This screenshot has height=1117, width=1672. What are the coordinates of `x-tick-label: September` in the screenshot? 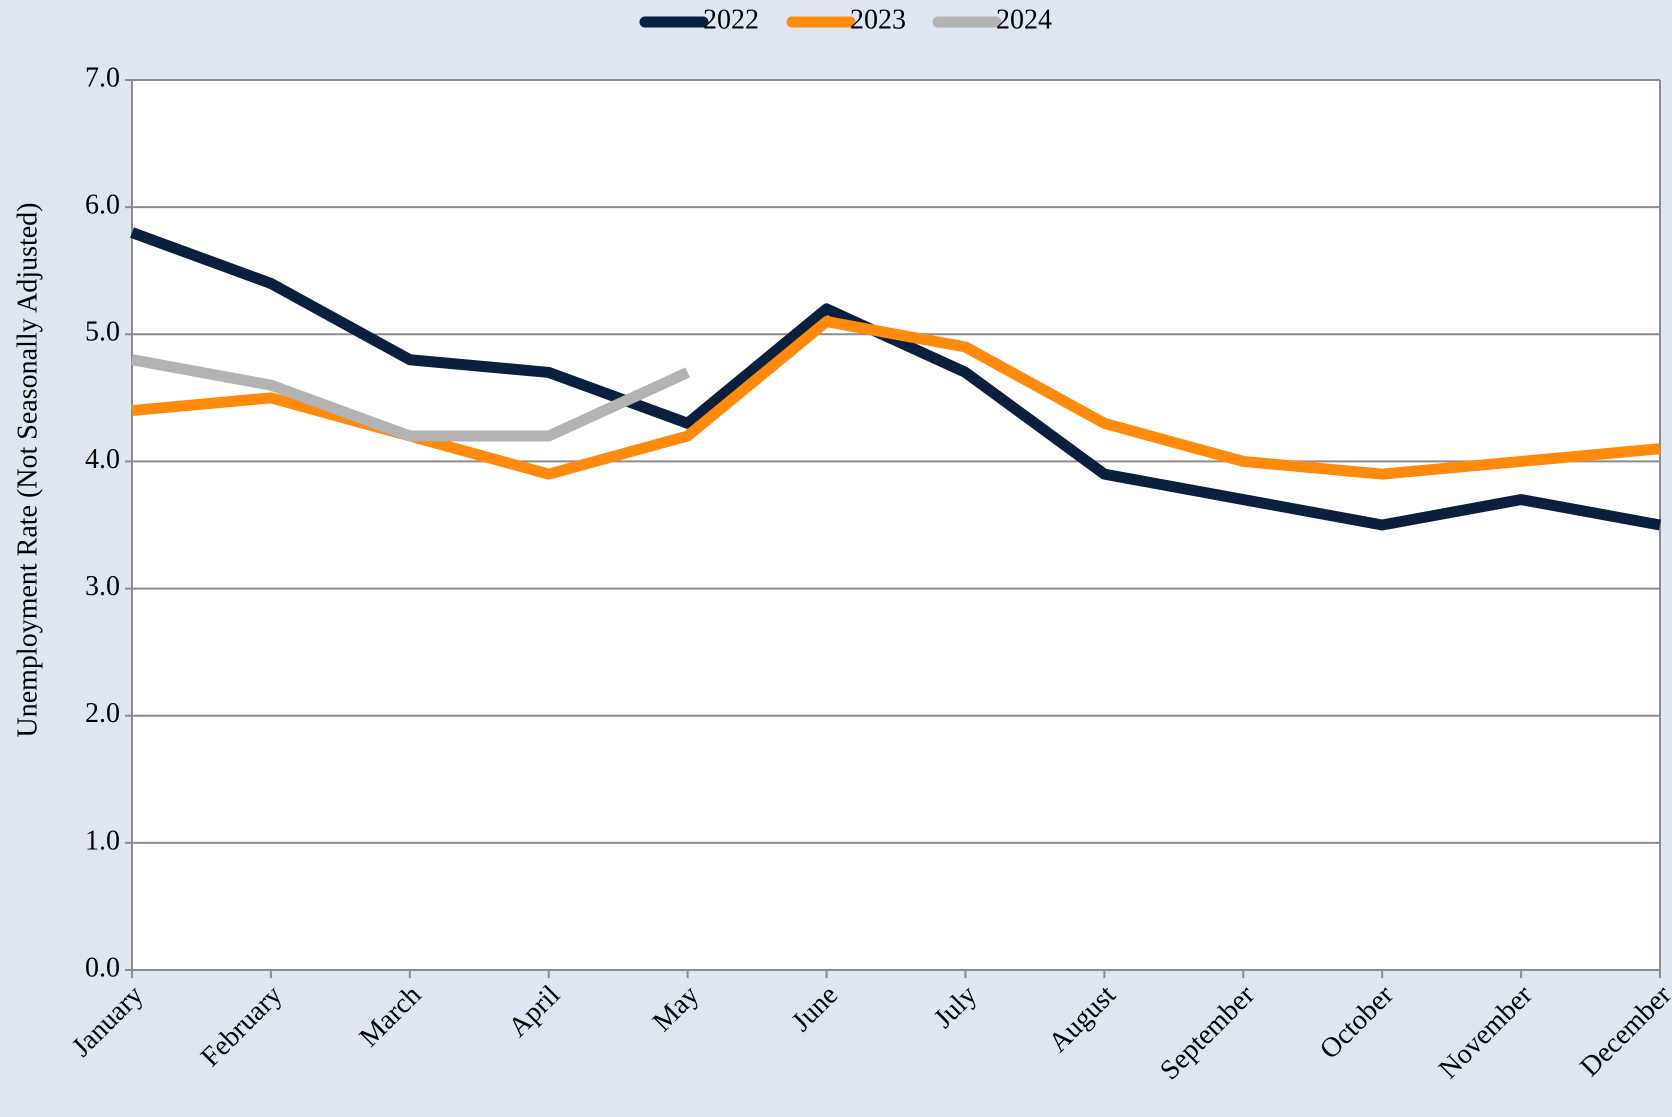 It's located at (1207, 1032).